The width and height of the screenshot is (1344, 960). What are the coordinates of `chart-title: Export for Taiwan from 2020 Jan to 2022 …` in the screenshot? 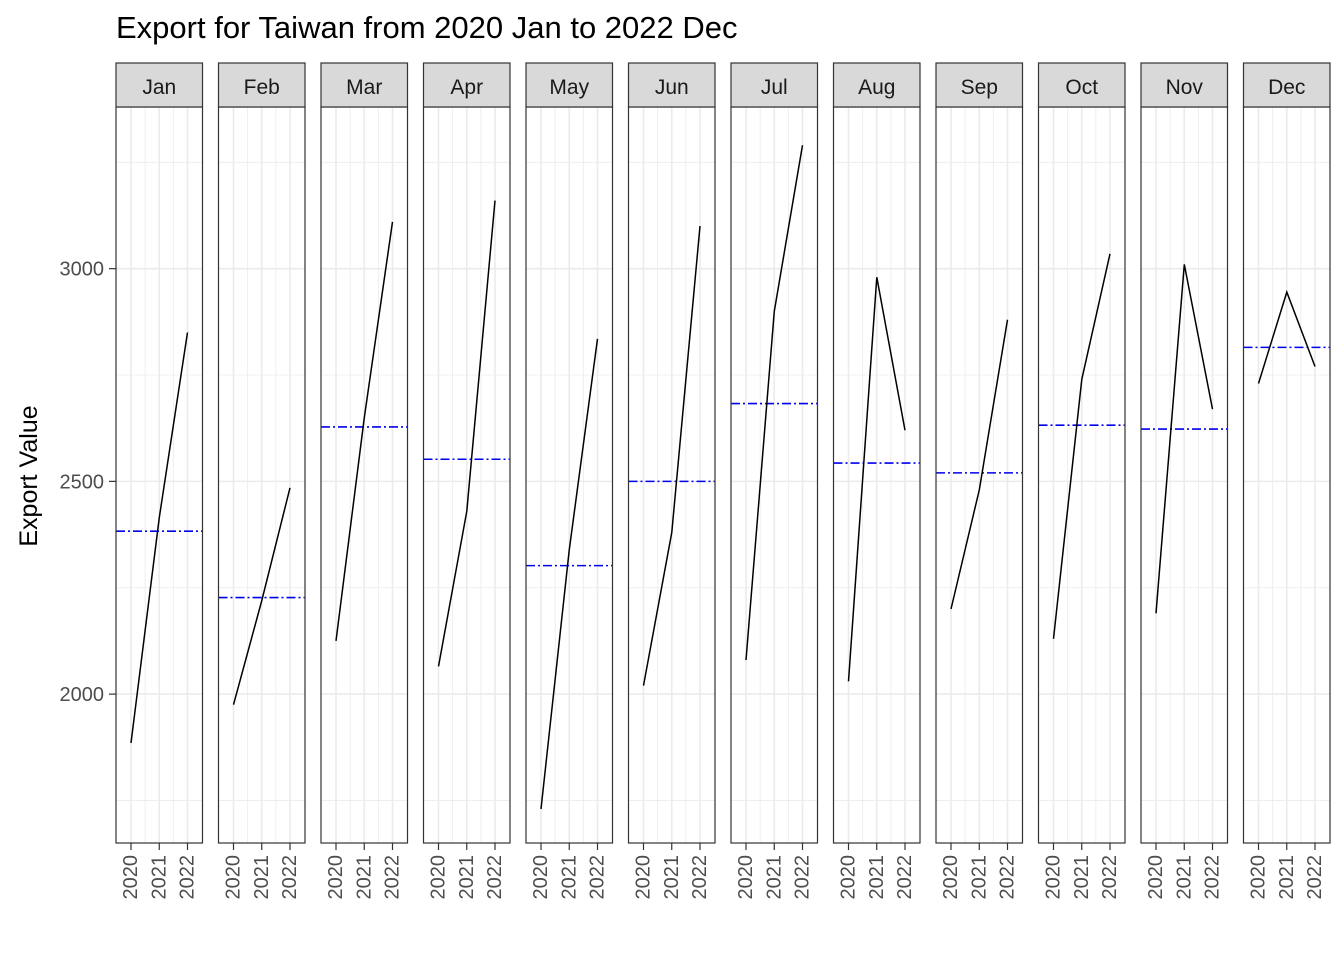 It's located at (427, 27).